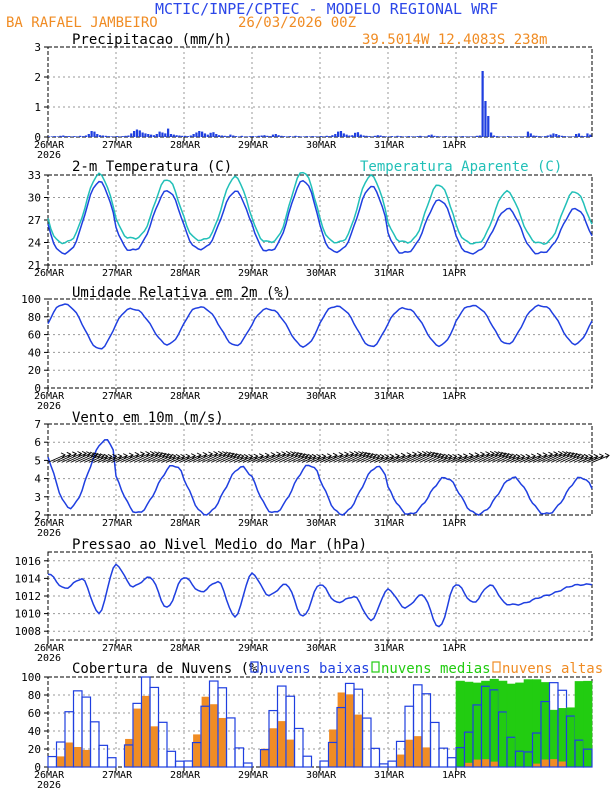 The image size is (612, 797). Describe the element at coordinates (320, 326) in the screenshot. I see `humidity-line` at that location.